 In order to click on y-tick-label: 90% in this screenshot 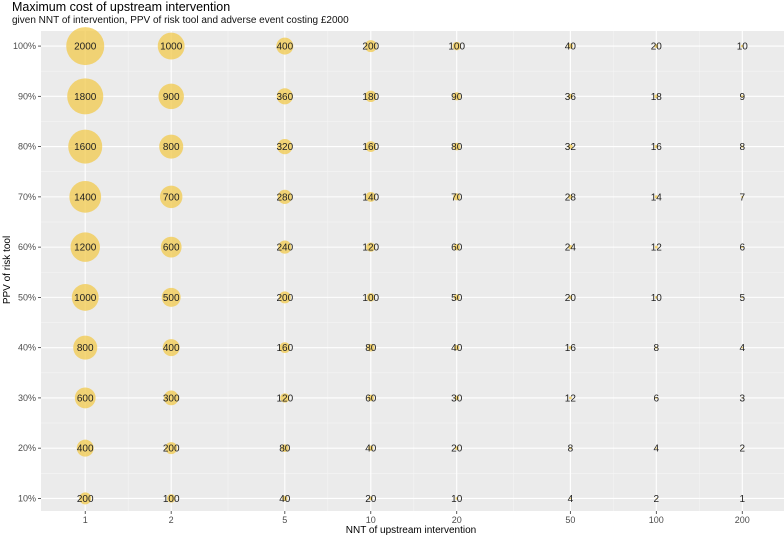, I will do `click(27, 96)`.